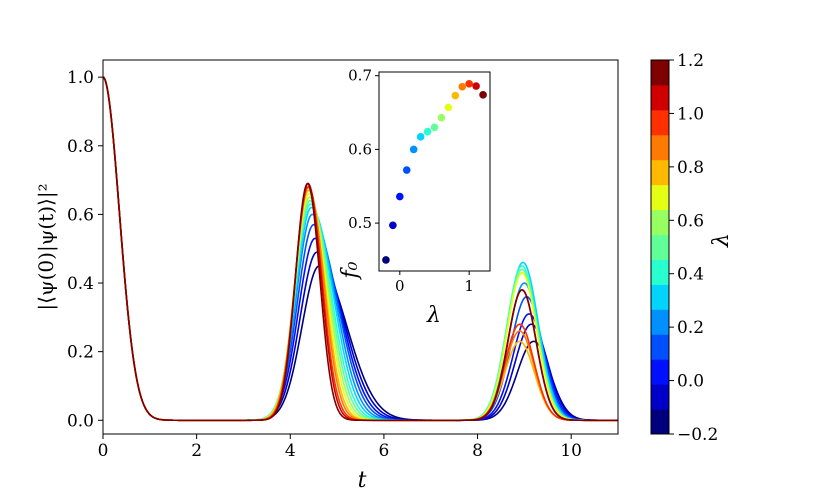 The image size is (830, 498). I want to click on colorbar-label: λ, so click(721, 240).